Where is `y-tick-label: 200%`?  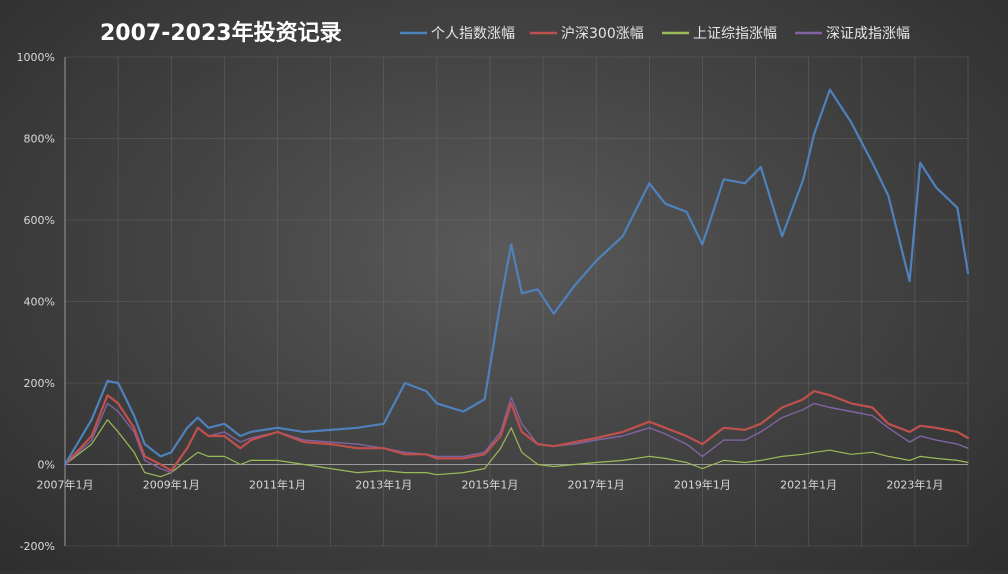 y-tick-label: 200% is located at coordinates (39, 383).